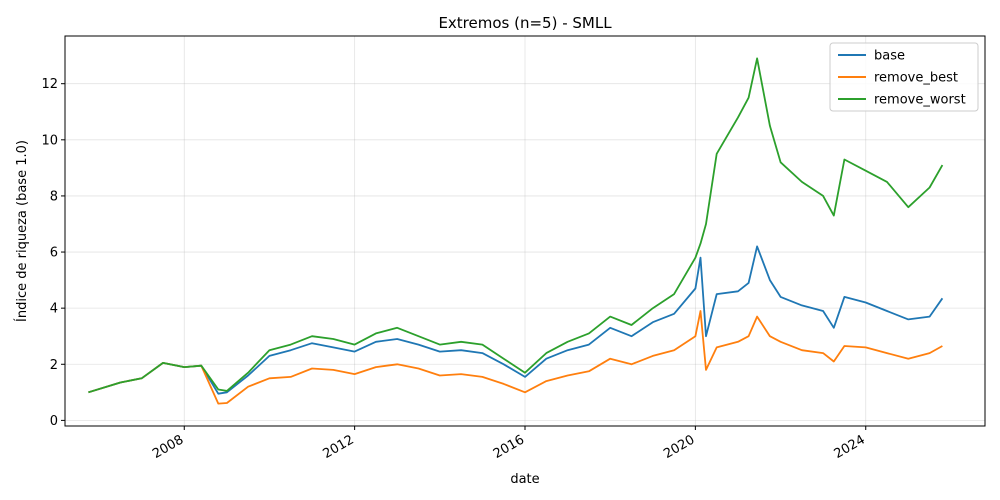 The width and height of the screenshot is (1000, 500). Describe the element at coordinates (54, 196) in the screenshot. I see `y-tick-label: 8` at that location.